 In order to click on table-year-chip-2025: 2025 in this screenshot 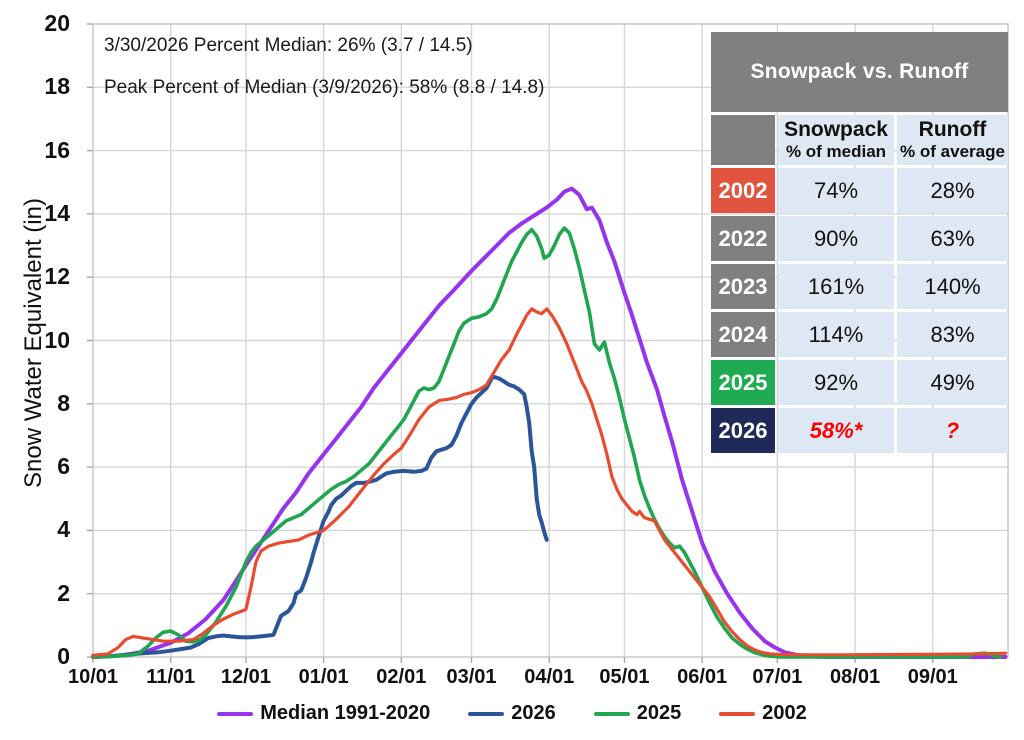, I will do `click(743, 382)`.